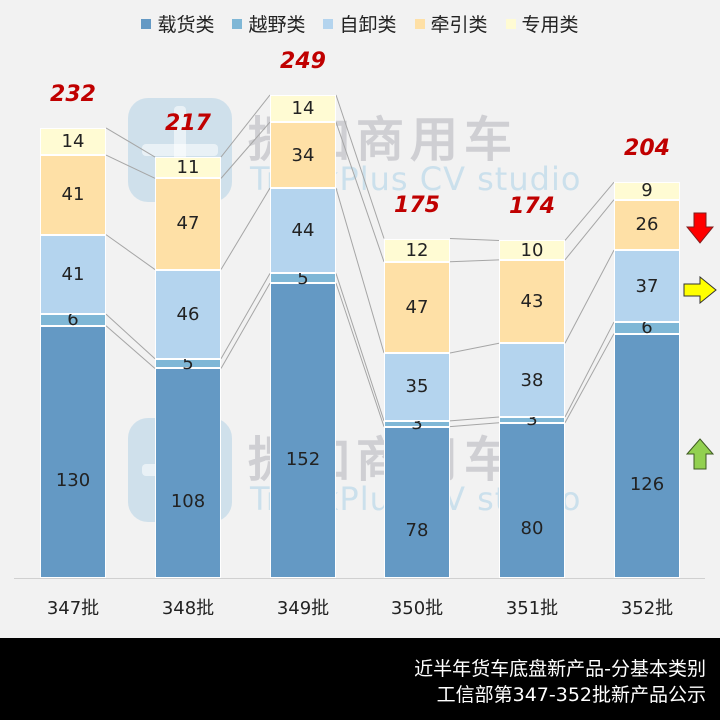 This screenshot has height=720, width=720. I want to click on bar-segment: 9, so click(647, 191).